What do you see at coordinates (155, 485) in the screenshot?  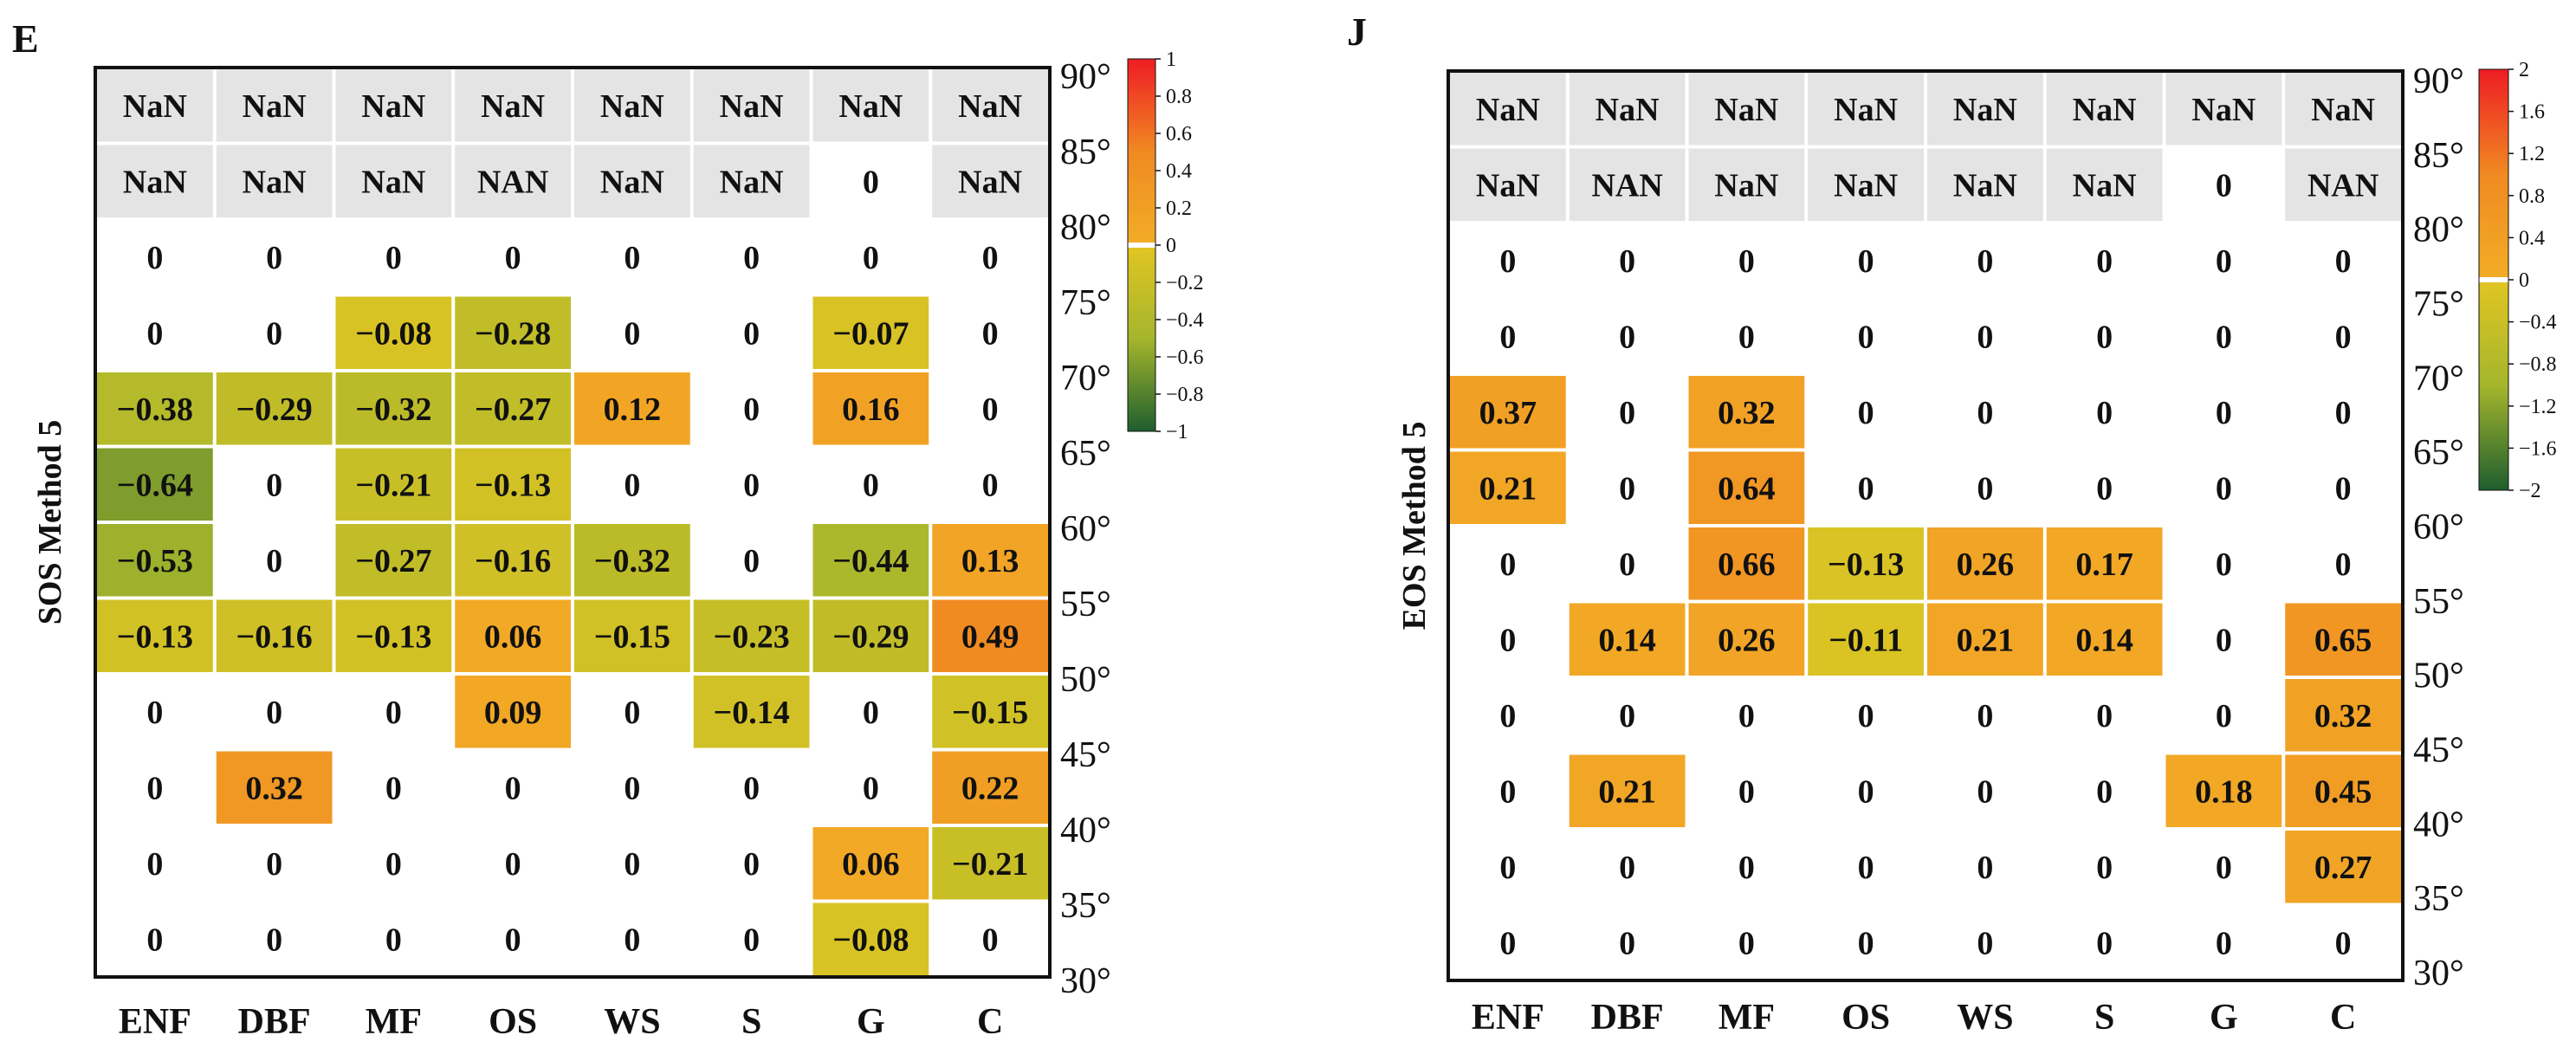 I see `cell-label: −0.64` at bounding box center [155, 485].